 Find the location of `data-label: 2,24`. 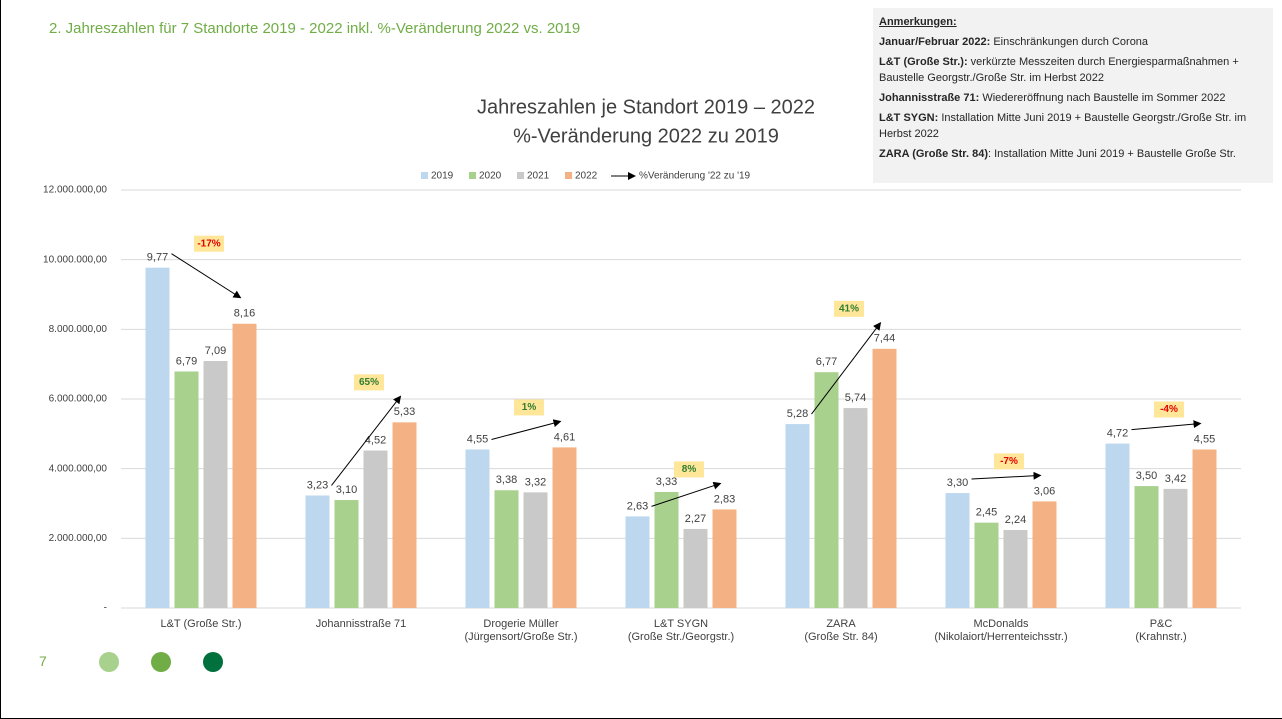

data-label: 2,24 is located at coordinates (1015, 520).